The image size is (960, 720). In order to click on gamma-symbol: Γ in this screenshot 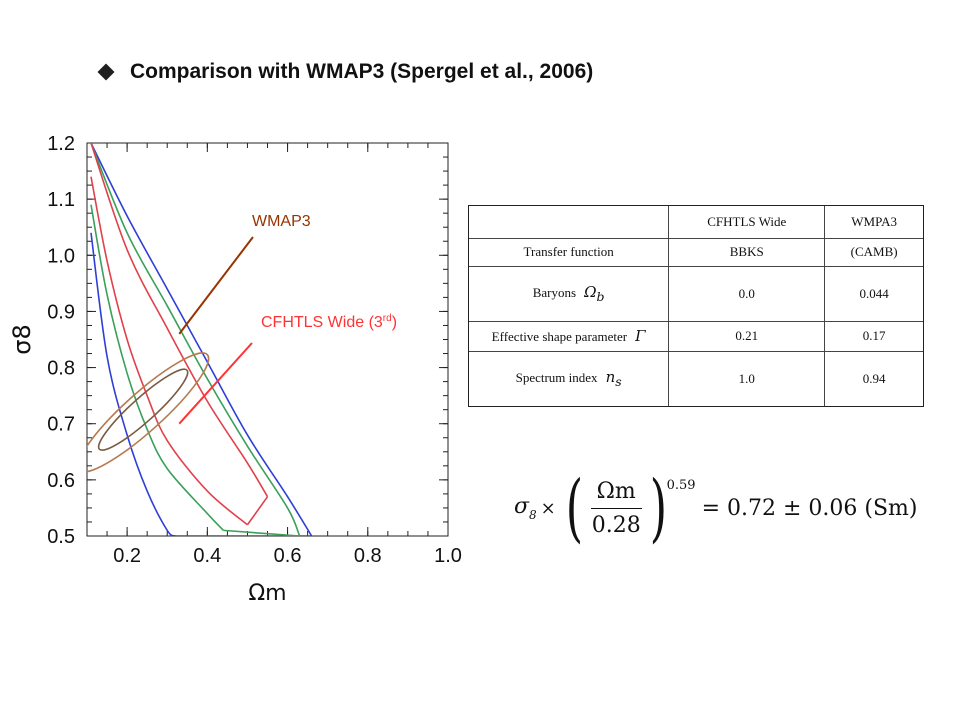, I will do `click(640, 336)`.